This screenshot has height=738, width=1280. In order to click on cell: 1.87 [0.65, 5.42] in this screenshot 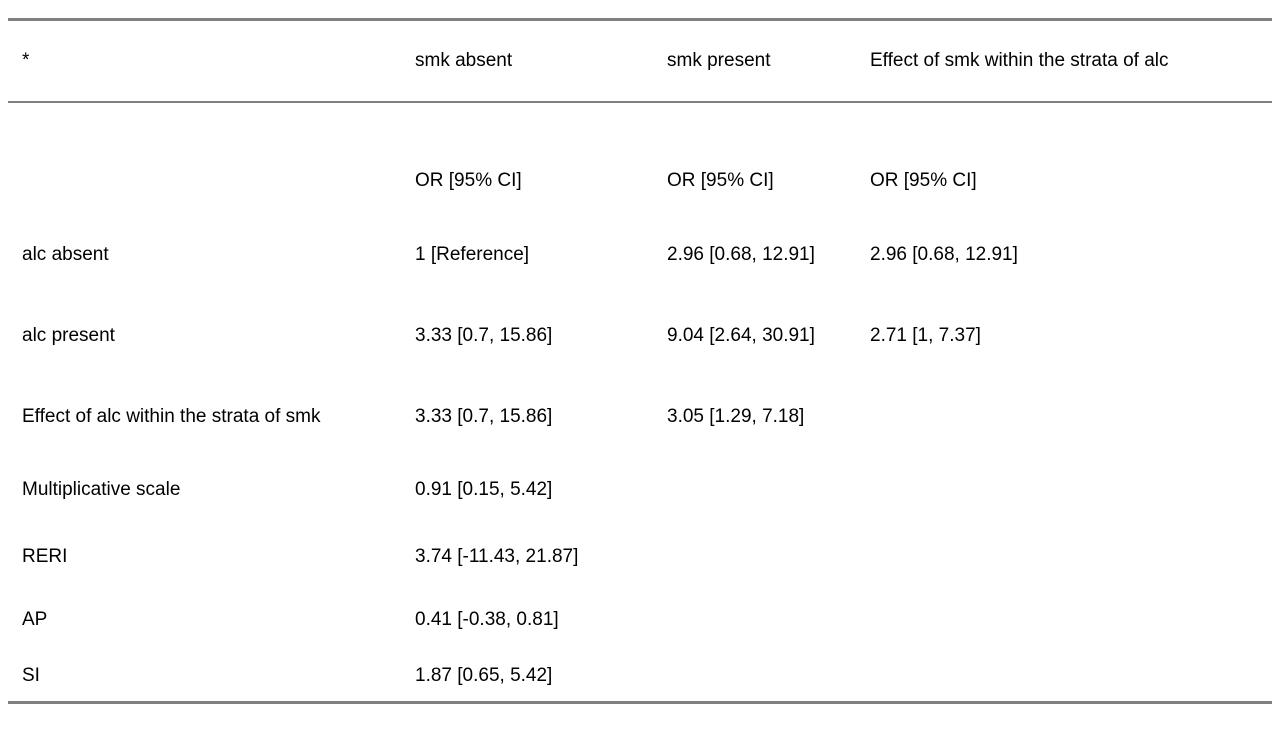, I will do `click(484, 675)`.